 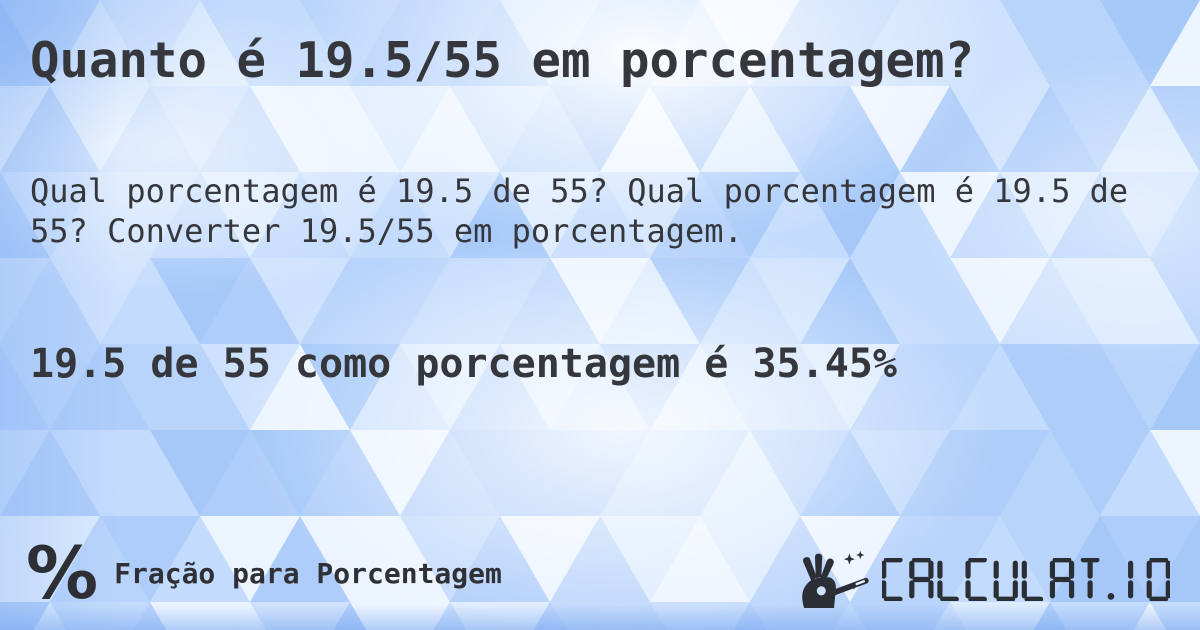 What do you see at coordinates (308, 573) in the screenshot?
I see `category-label: Fração para Porcentagem` at bounding box center [308, 573].